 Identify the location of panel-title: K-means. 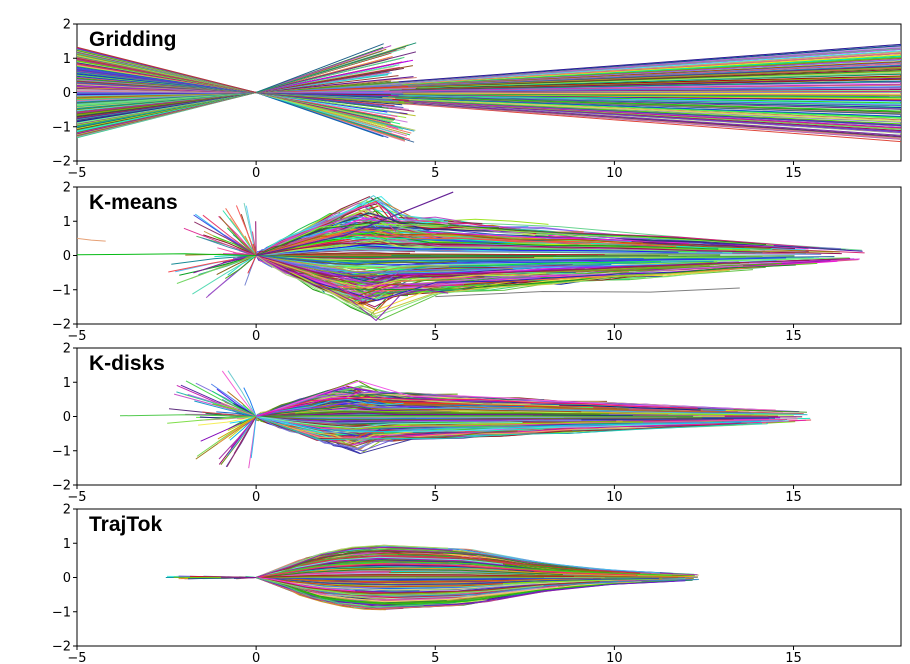
(133, 202).